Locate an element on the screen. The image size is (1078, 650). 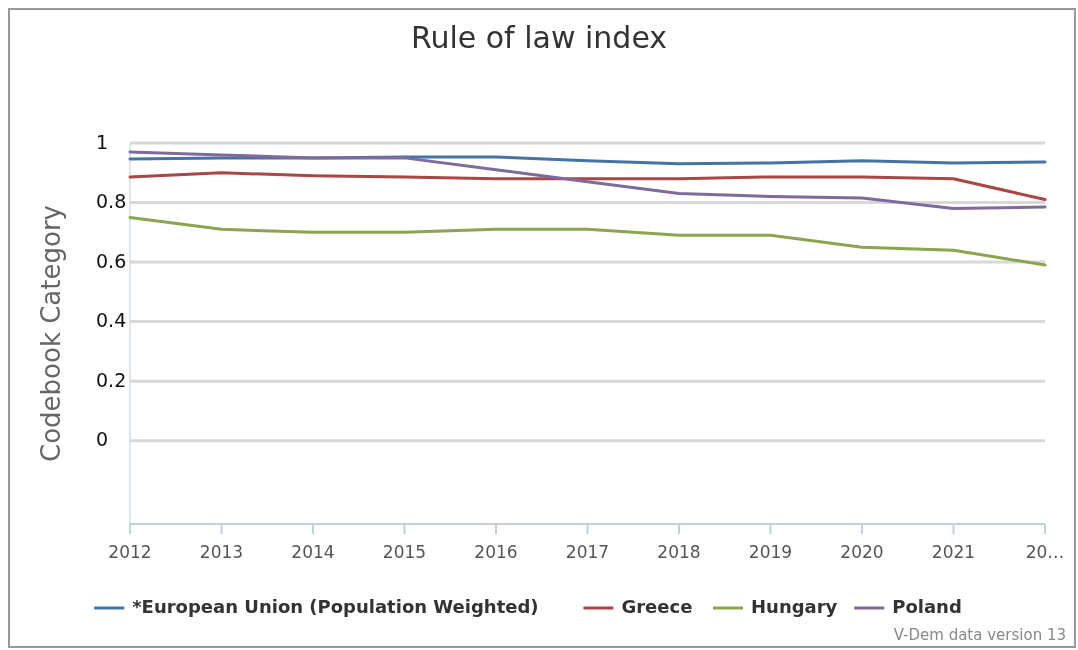
y-tick-label: 0 is located at coordinates (102, 439).